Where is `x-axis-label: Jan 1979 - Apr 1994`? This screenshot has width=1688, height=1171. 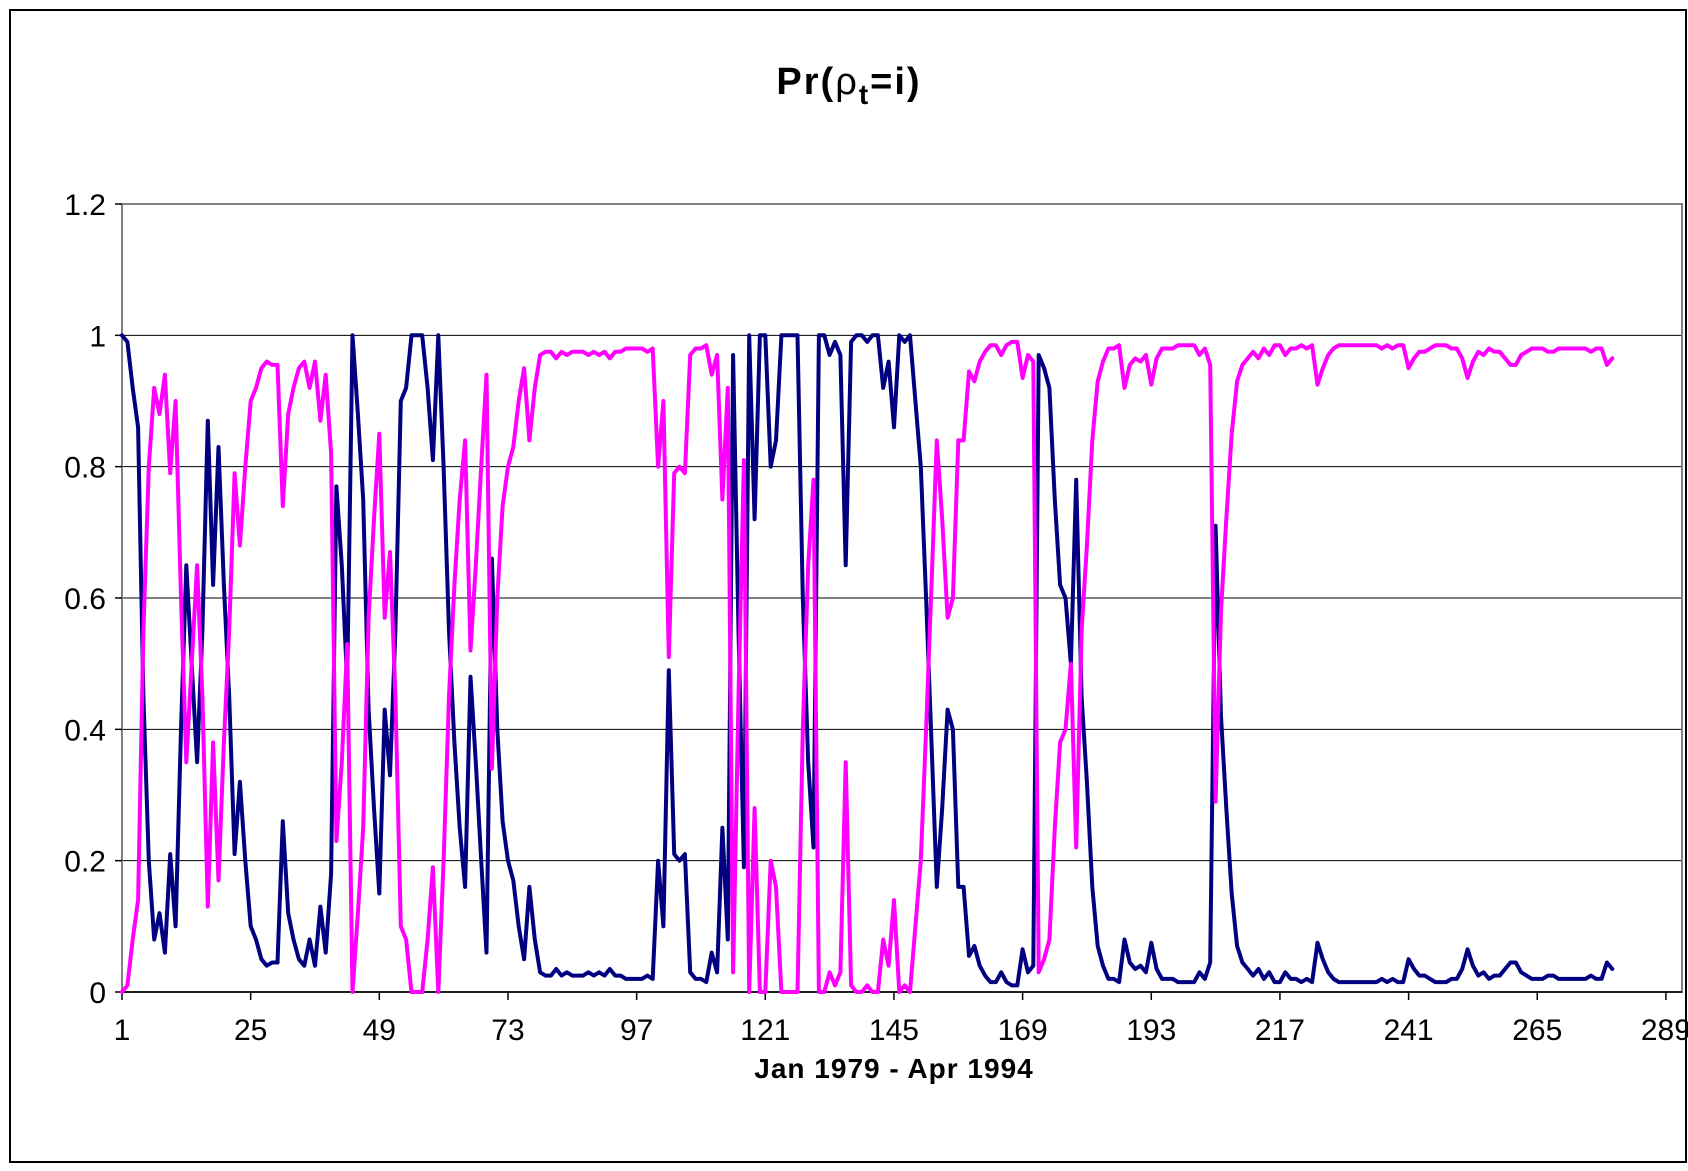 x-axis-label: Jan 1979 - Apr 1994 is located at coordinates (893, 1068).